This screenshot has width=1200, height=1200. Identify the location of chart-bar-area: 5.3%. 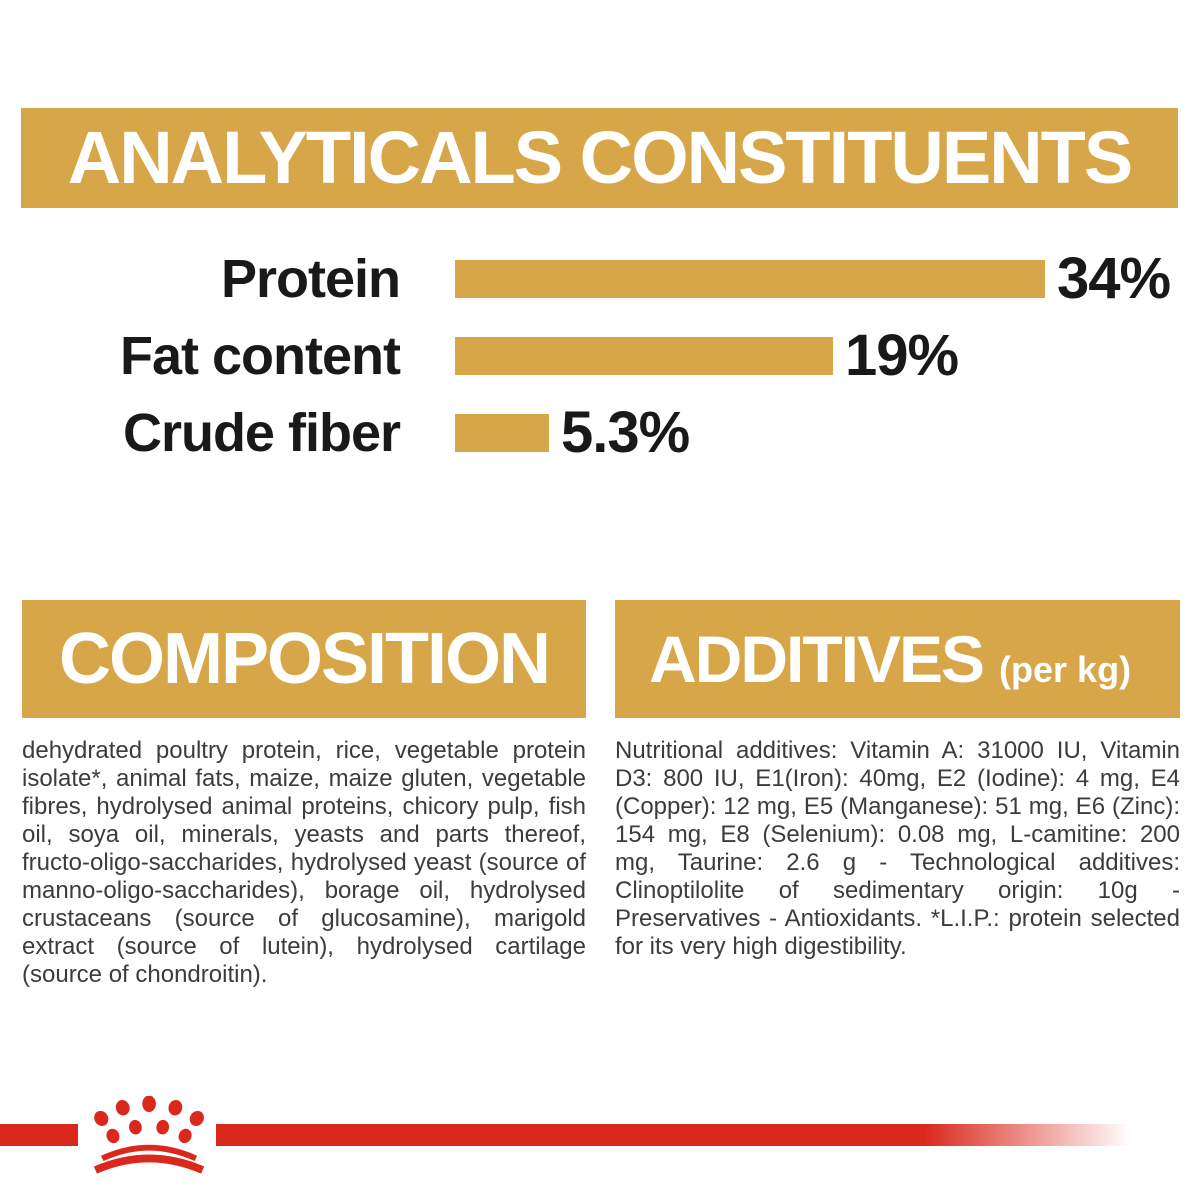
(572, 432).